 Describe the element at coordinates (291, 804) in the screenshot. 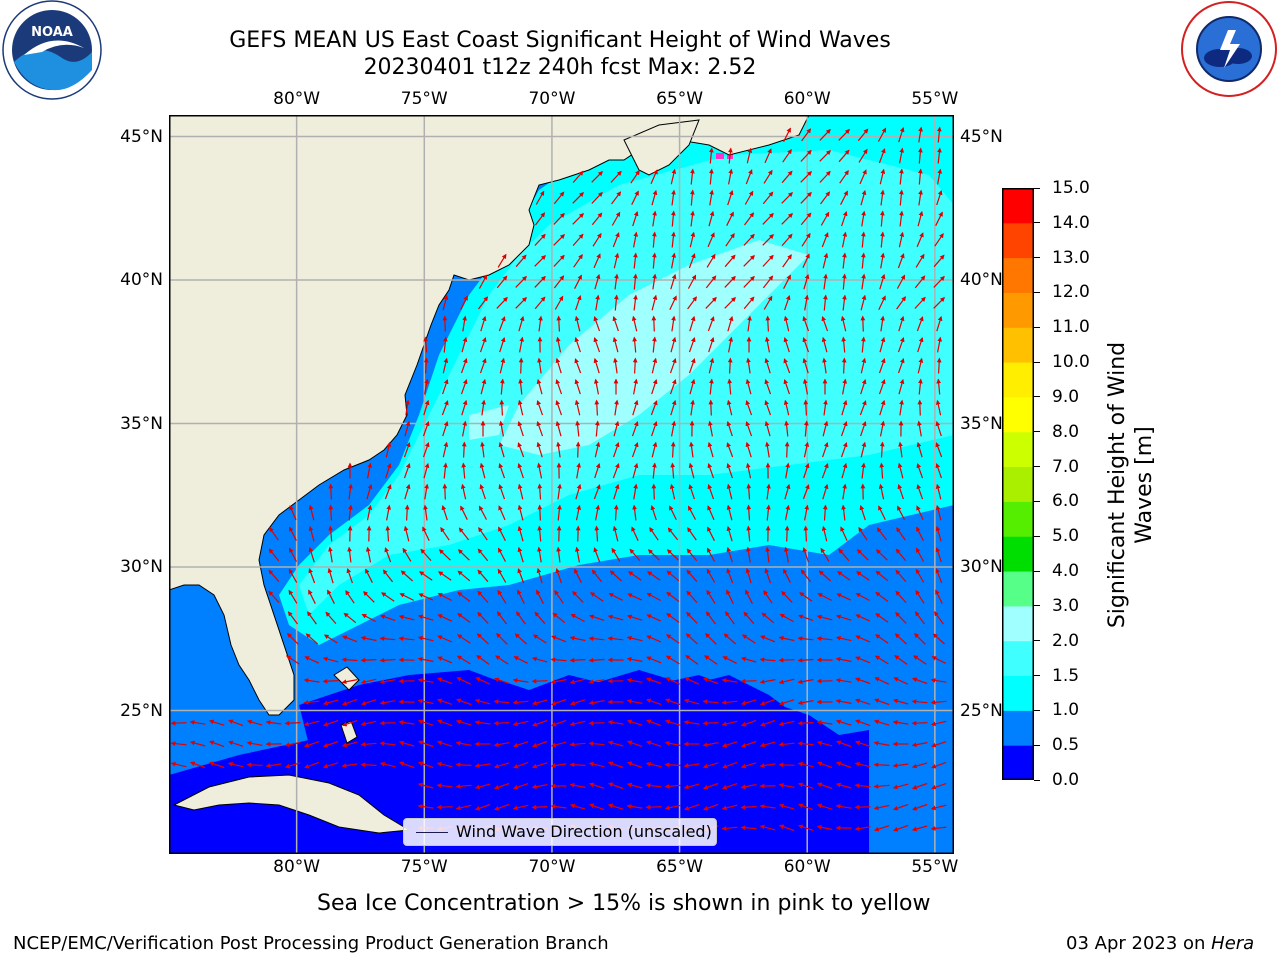

I see `land-cuba` at that location.